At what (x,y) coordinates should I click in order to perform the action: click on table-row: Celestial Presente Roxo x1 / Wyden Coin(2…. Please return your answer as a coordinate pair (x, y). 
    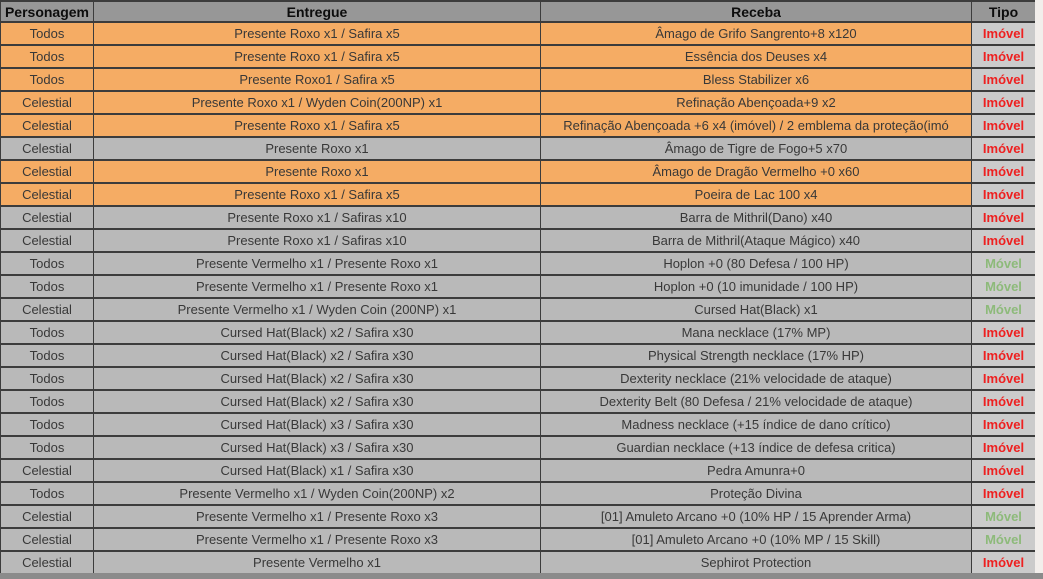
    Looking at the image, I should click on (518, 102).